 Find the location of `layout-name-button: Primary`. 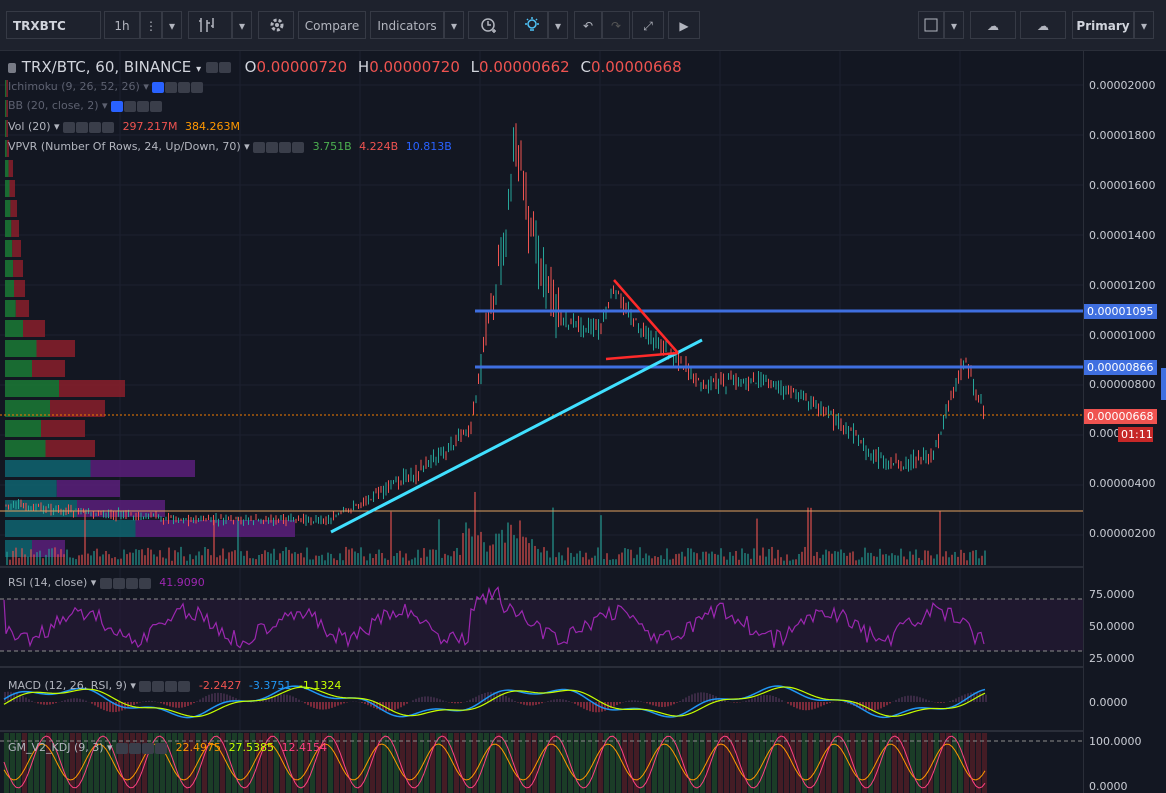

layout-name-button: Primary is located at coordinates (1103, 25).